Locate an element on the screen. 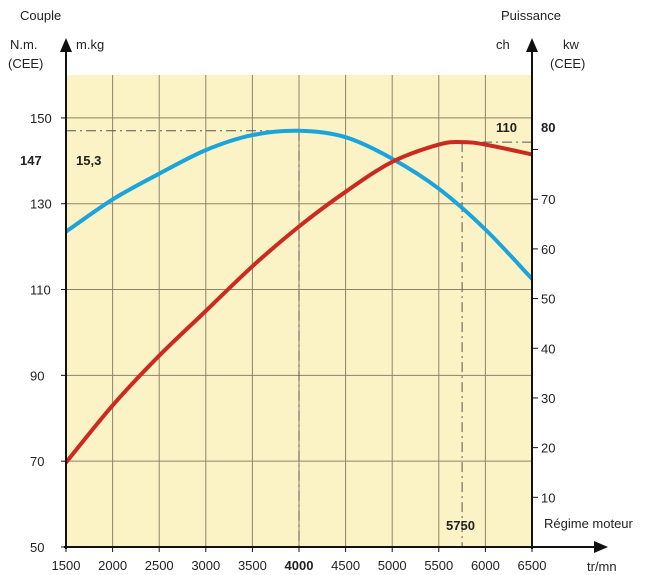 The height and width of the screenshot is (575, 660). x-tick-label-4500: 4500 is located at coordinates (345, 565).